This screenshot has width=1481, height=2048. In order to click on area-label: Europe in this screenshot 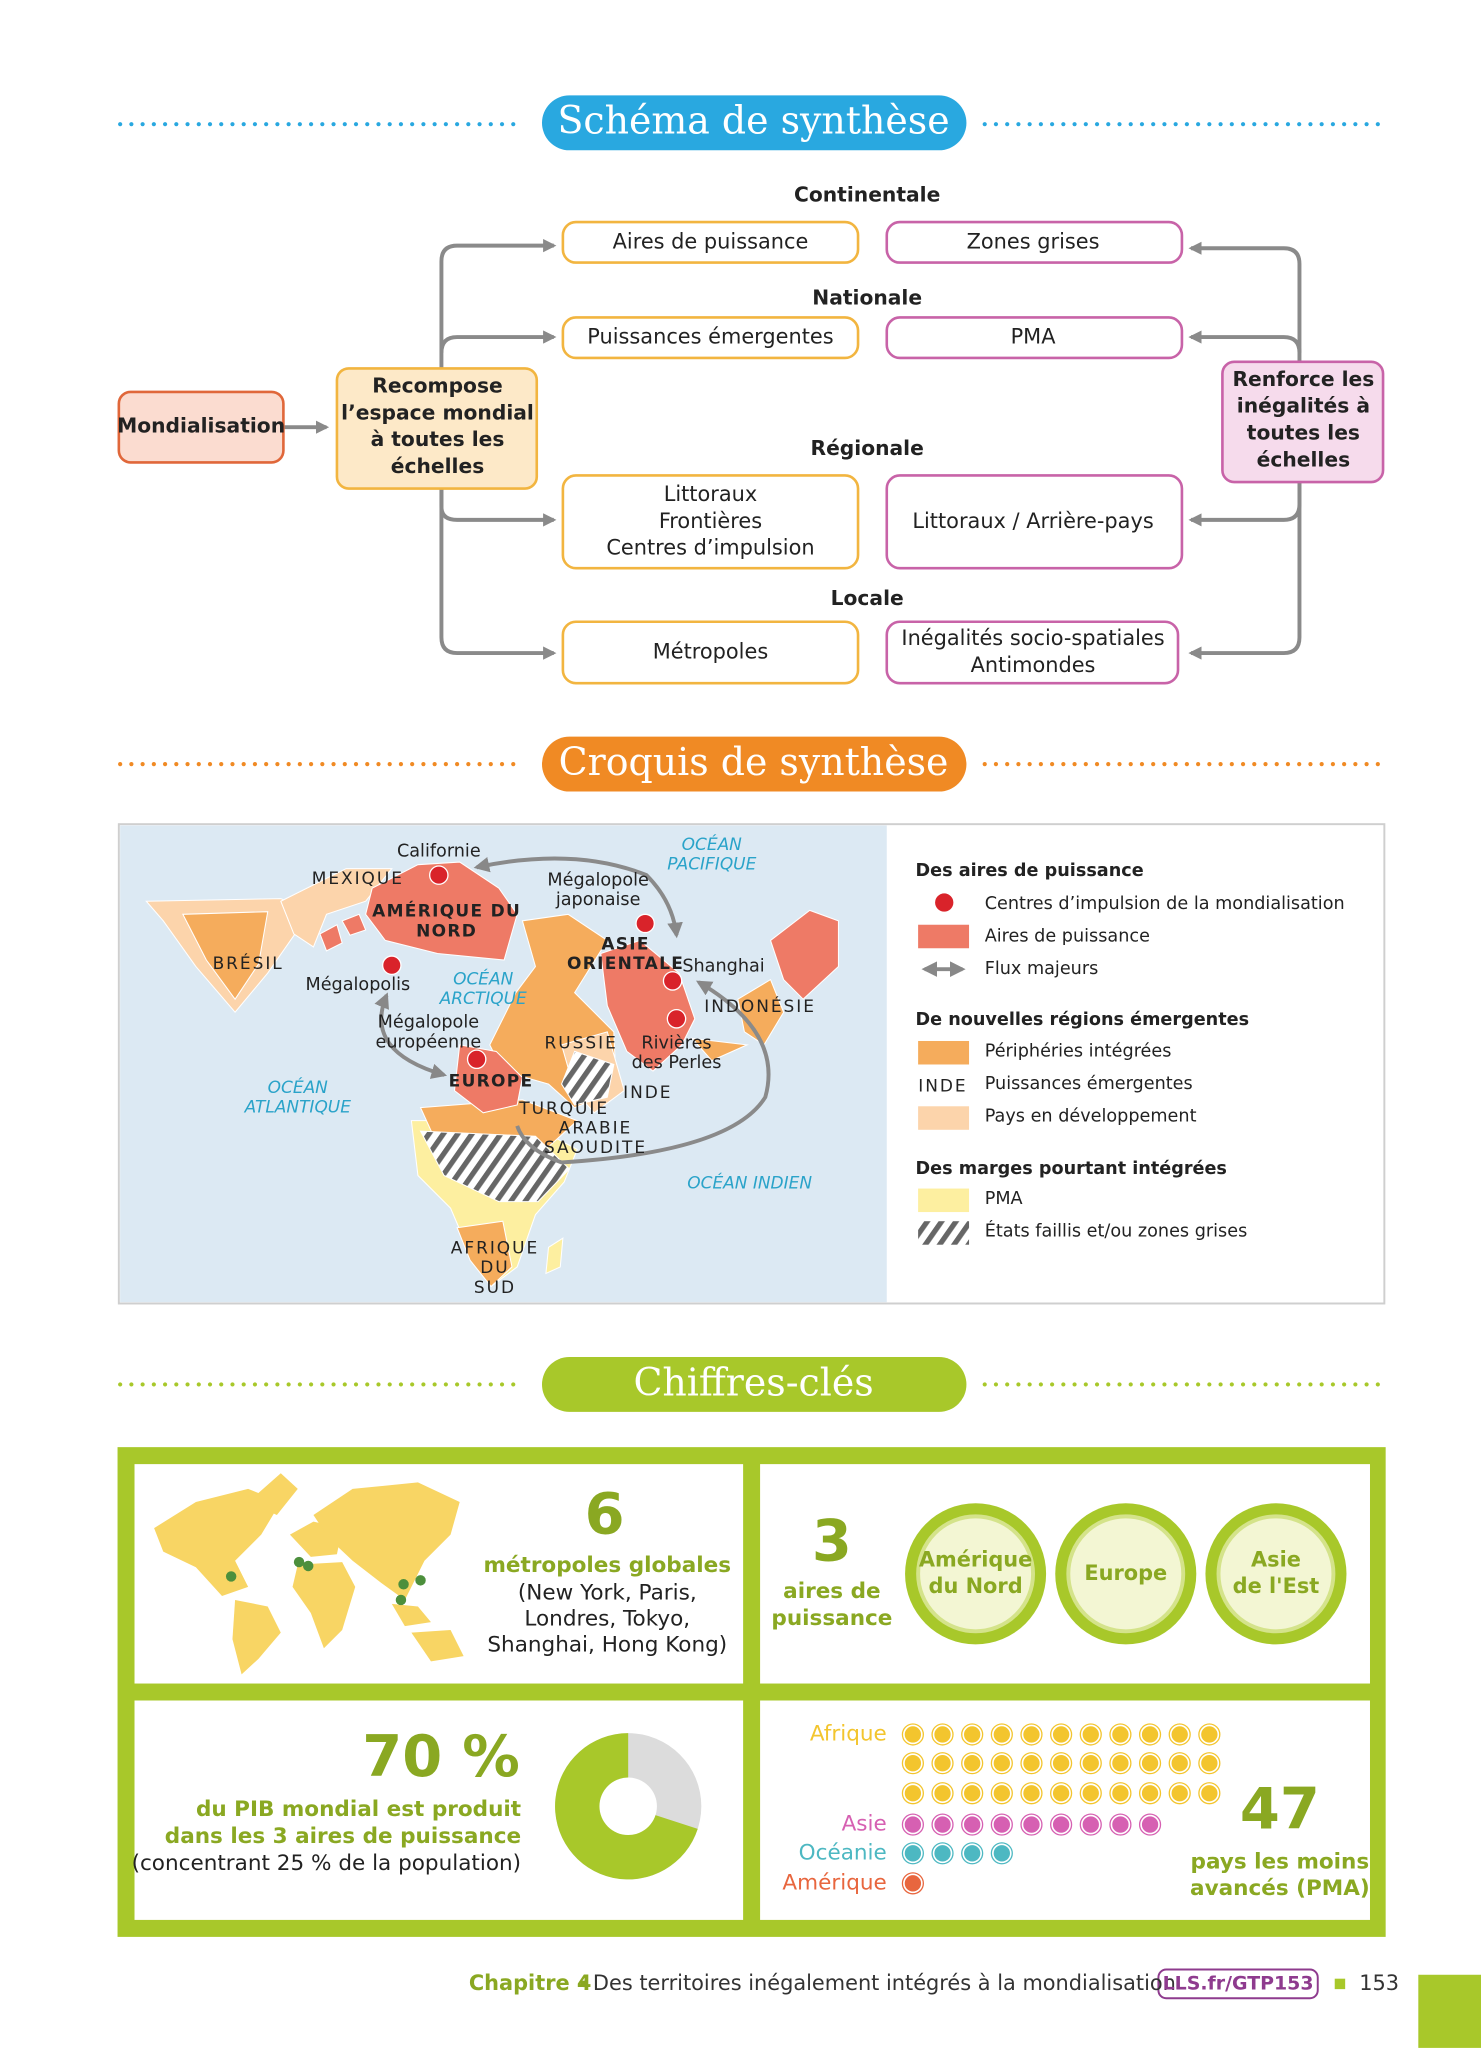, I will do `click(1125, 1573)`.